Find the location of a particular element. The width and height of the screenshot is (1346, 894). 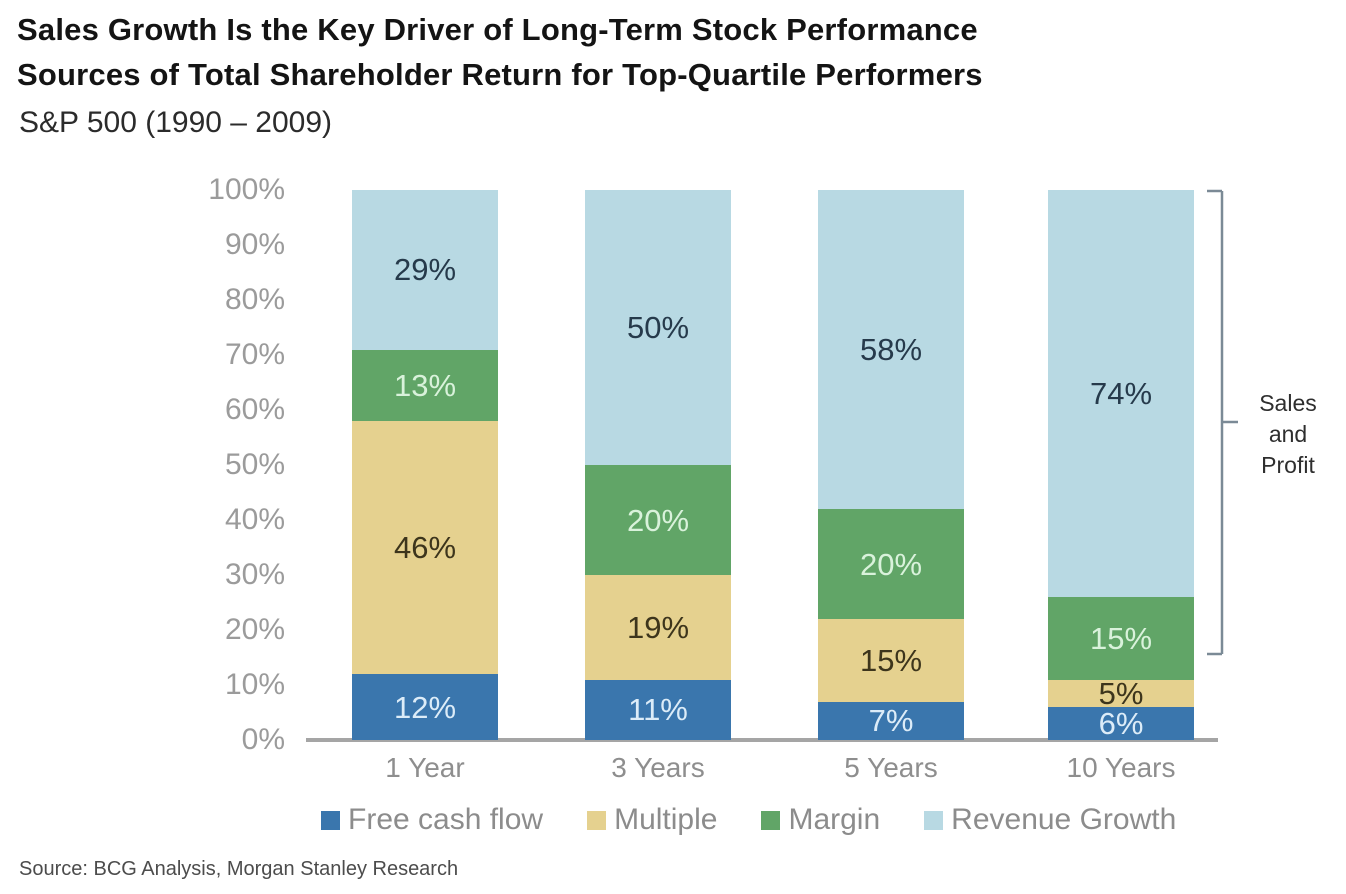

y-tick-label: 30% is located at coordinates (254, 574).